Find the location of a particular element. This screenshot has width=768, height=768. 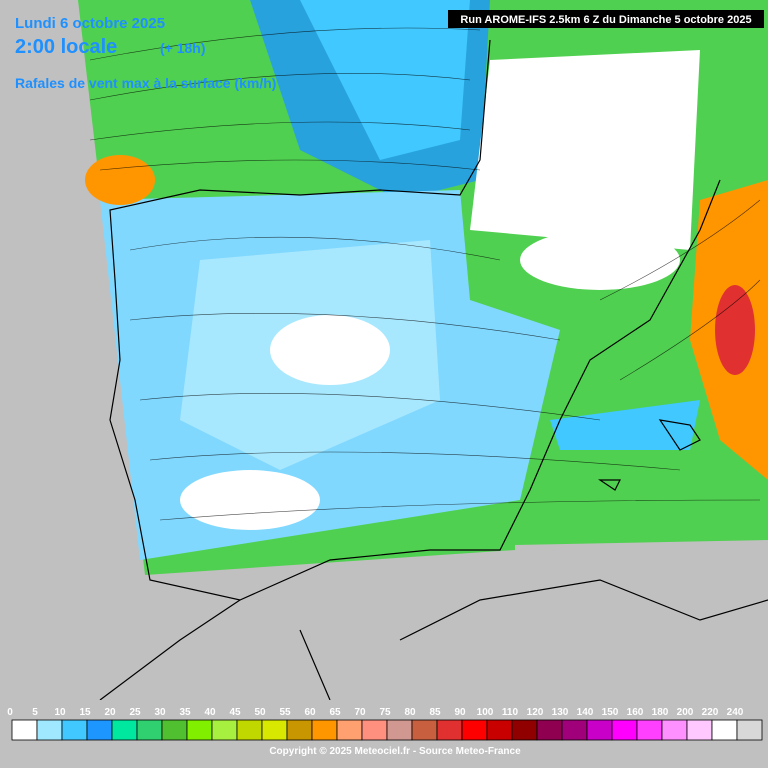

legend-label: 120 is located at coordinates (535, 712).